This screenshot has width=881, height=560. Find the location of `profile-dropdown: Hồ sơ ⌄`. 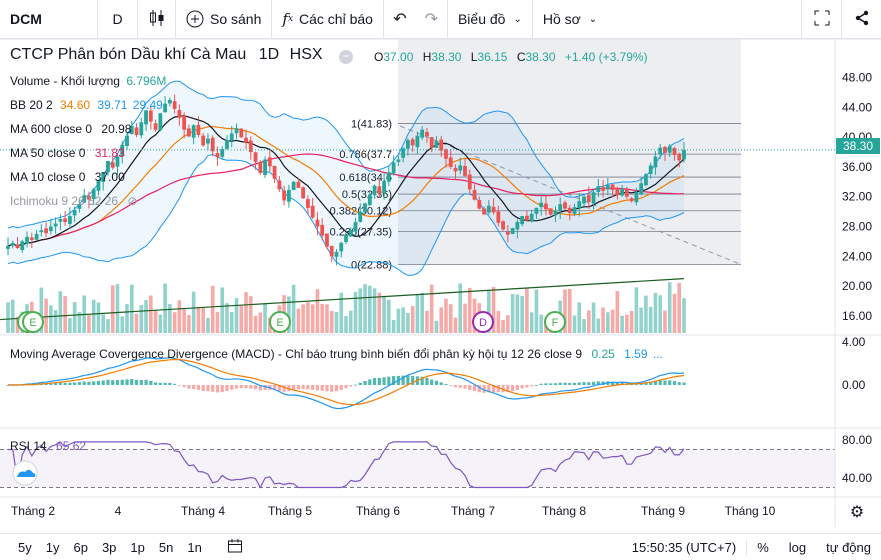

profile-dropdown: Hồ sơ ⌄ is located at coordinates (570, 19).